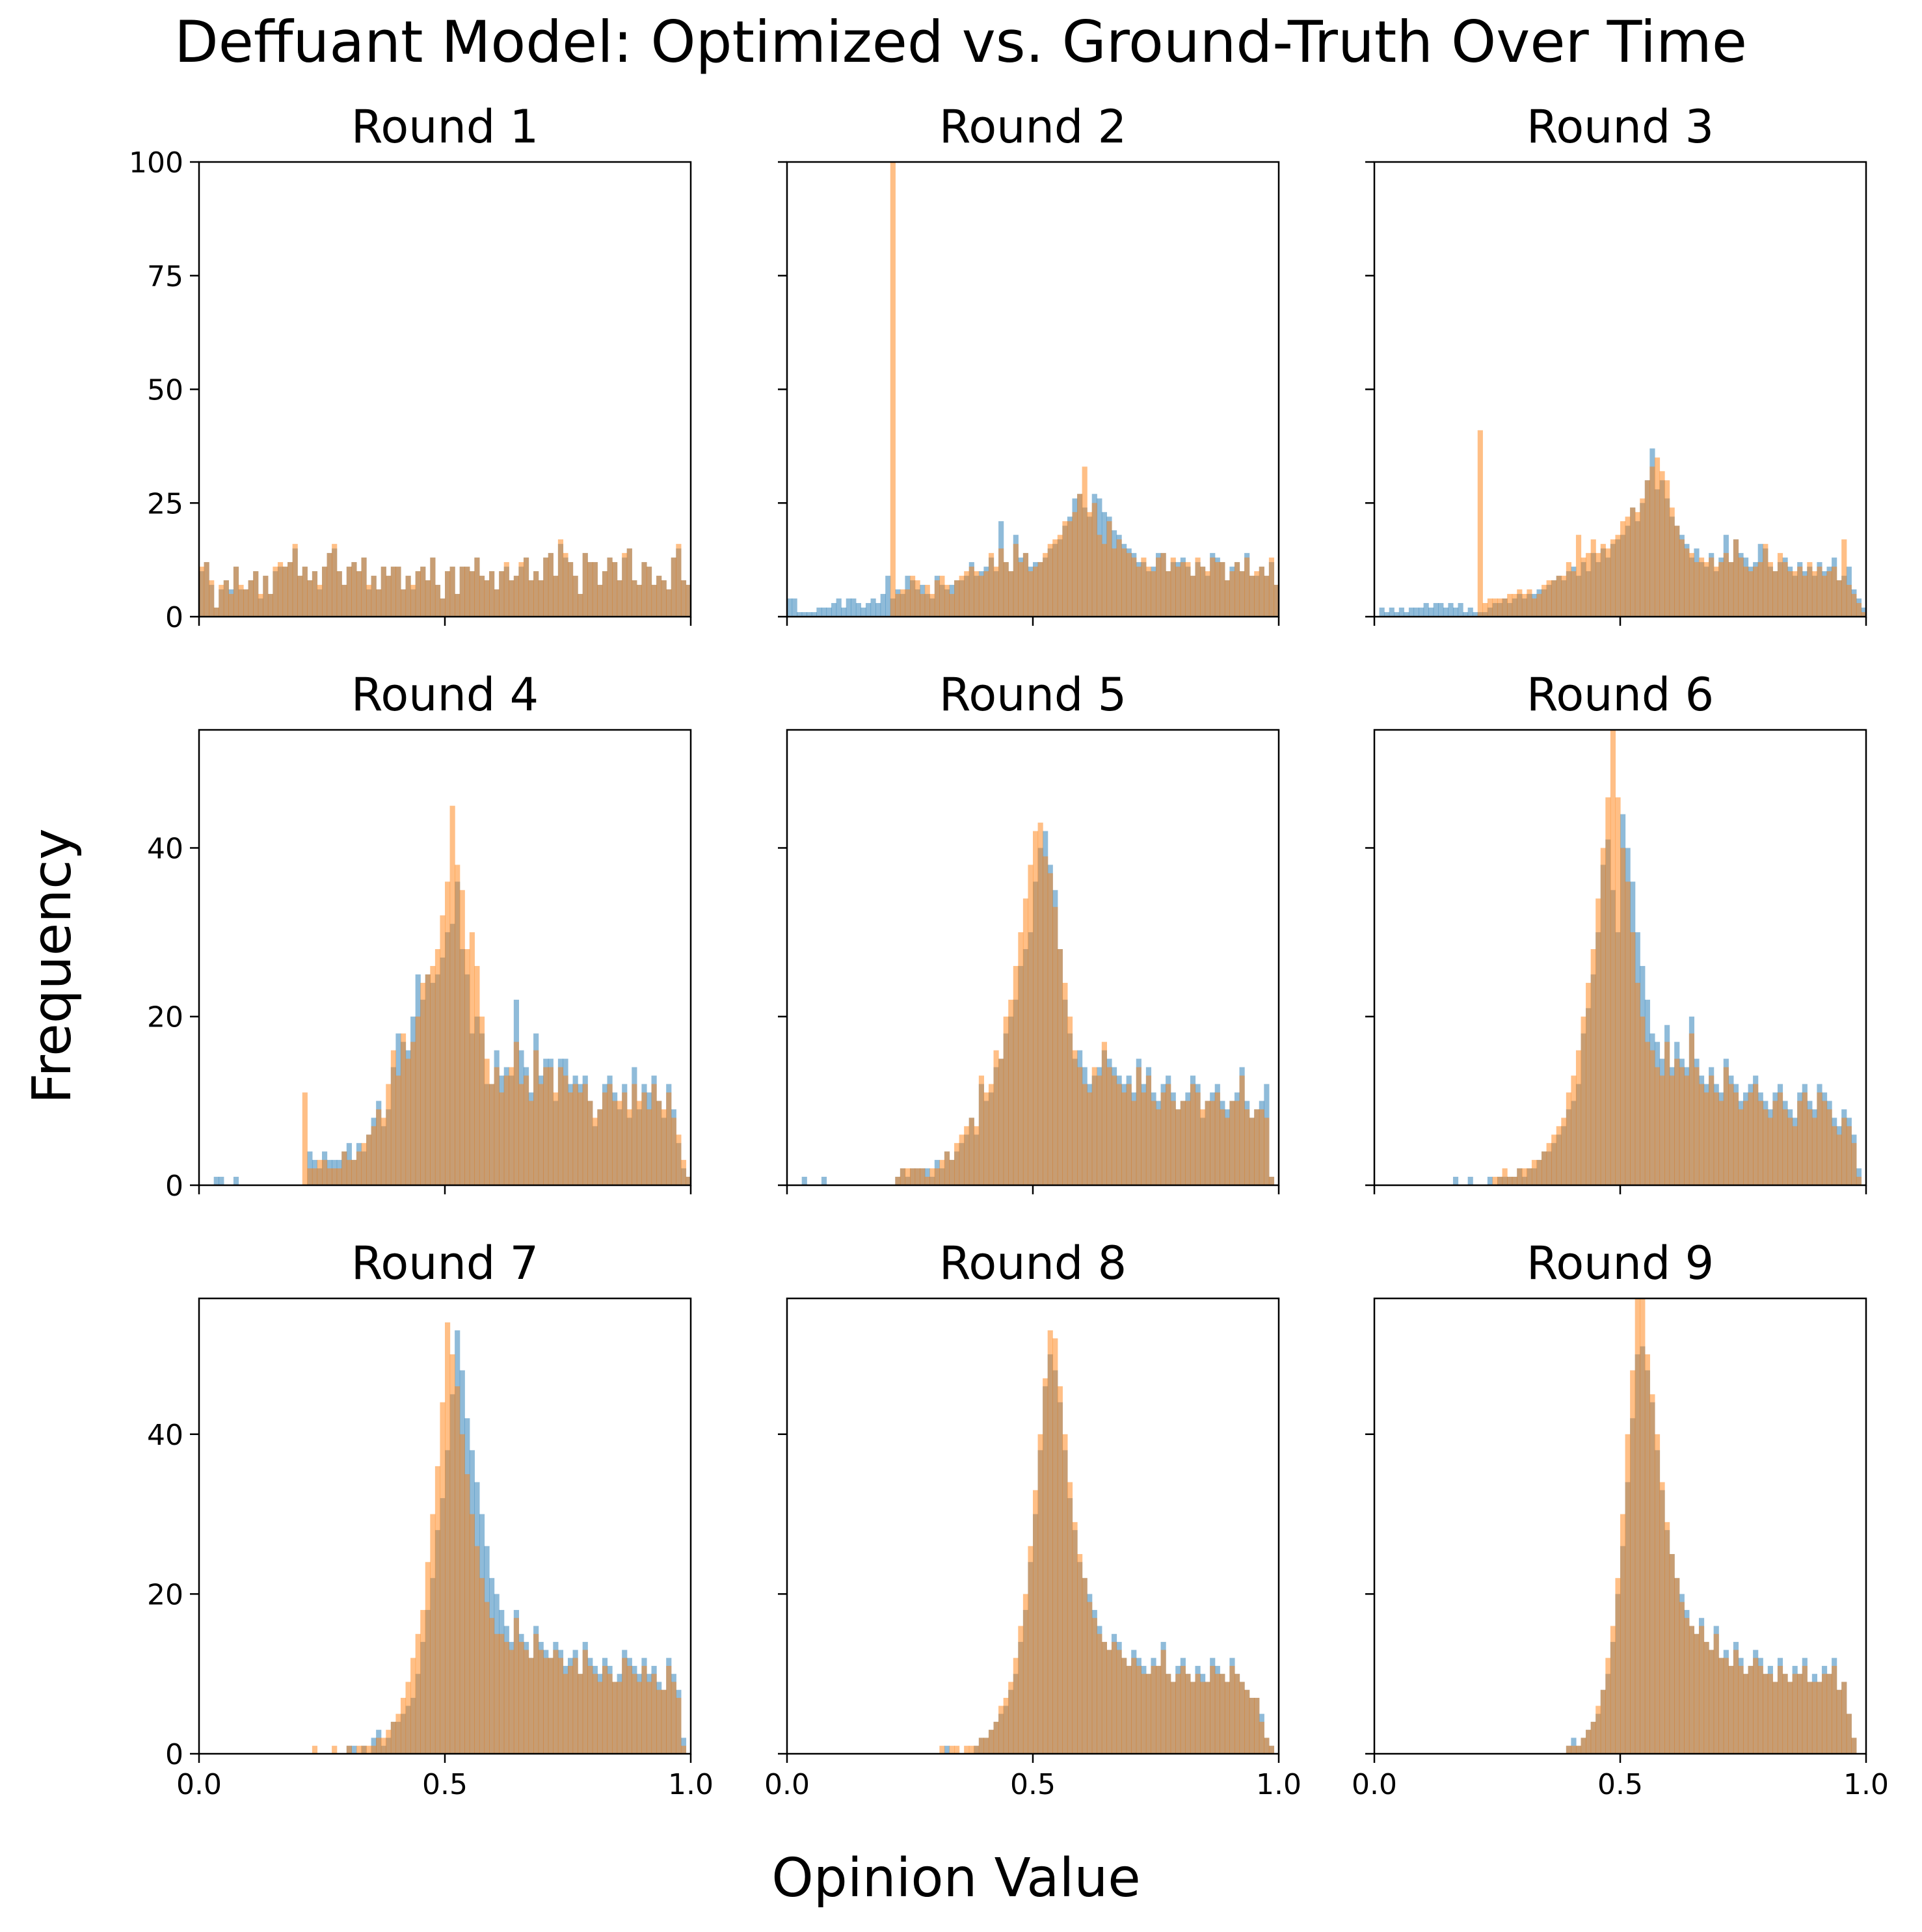 Image resolution: width=1922 pixels, height=1932 pixels. I want to click on y-tick-label: 100, so click(156, 163).